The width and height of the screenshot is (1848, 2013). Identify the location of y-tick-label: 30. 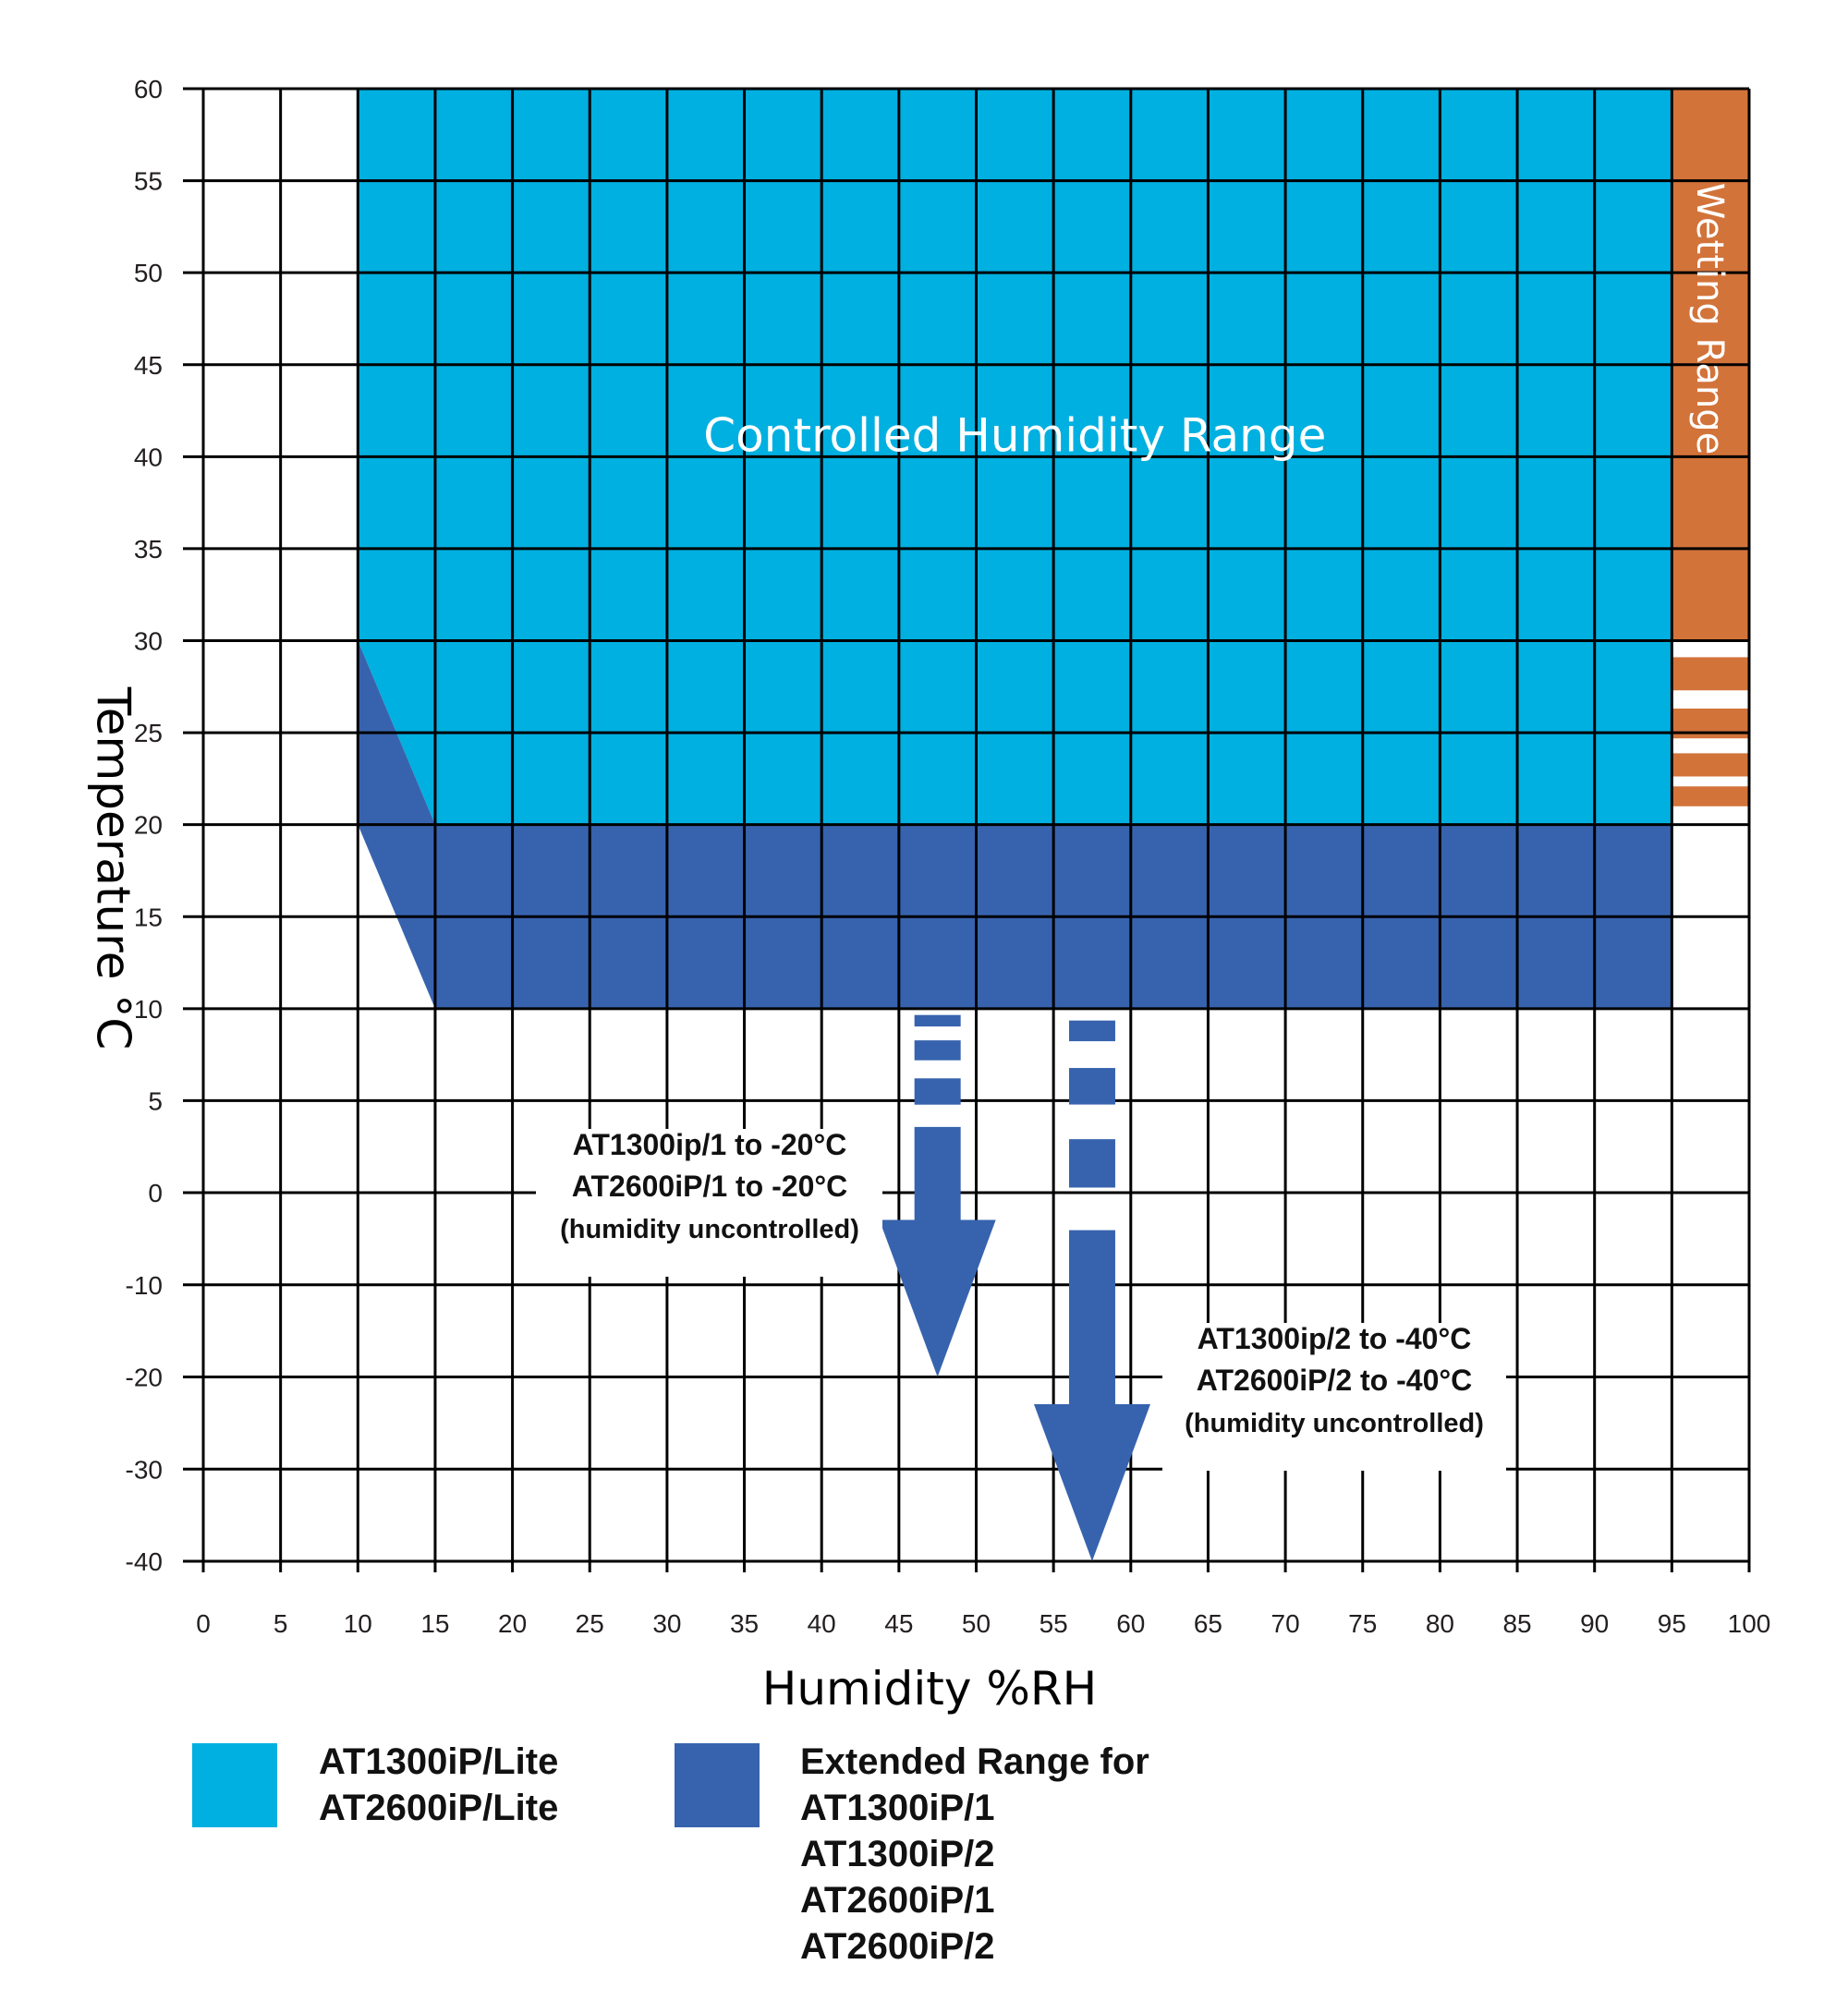
(149, 641).